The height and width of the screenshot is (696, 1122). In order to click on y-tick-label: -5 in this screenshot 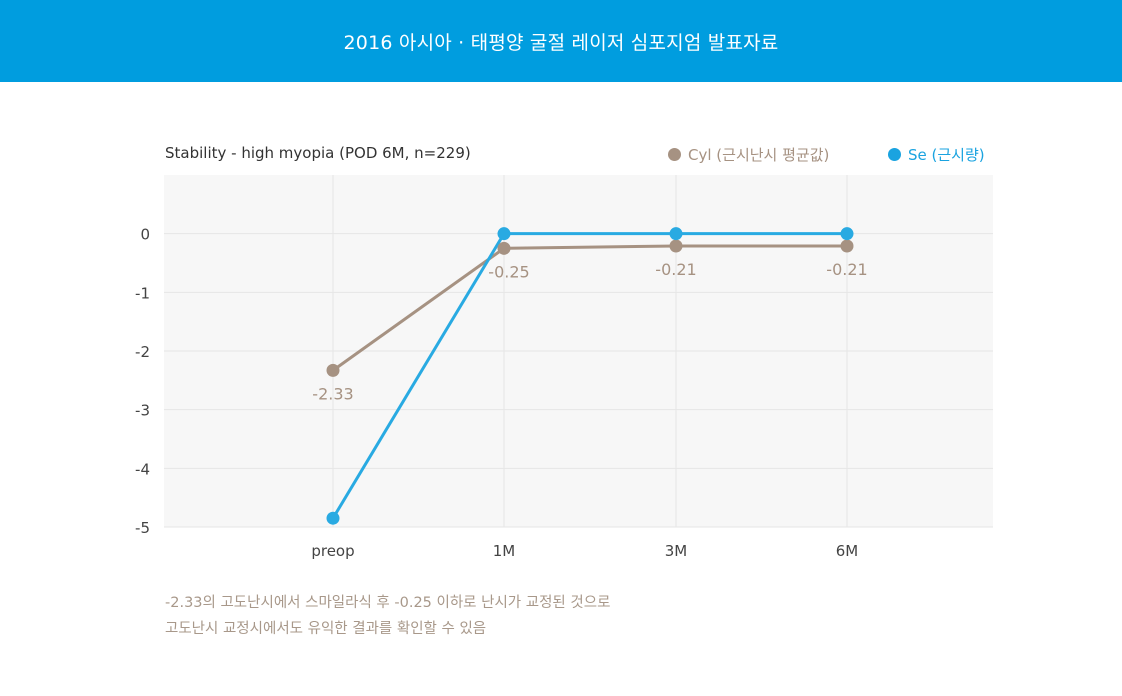, I will do `click(142, 528)`.